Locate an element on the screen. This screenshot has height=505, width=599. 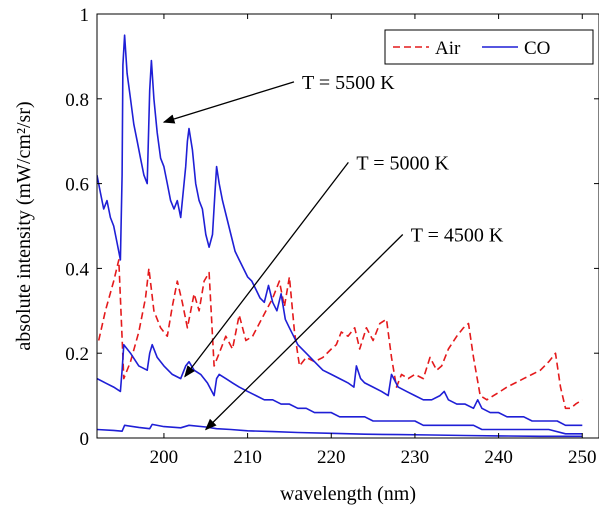
y-axis-label: absolute intensity (mW/cm²/sr) is located at coordinates (24, 225).